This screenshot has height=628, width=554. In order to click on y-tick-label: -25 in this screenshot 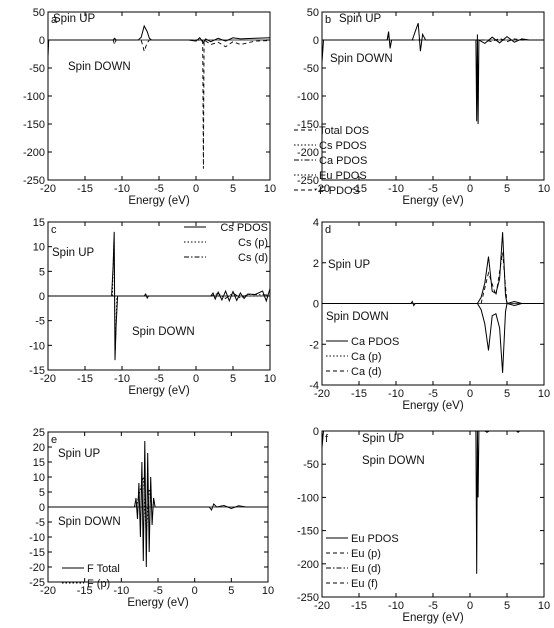, I will do `click(37, 583)`.